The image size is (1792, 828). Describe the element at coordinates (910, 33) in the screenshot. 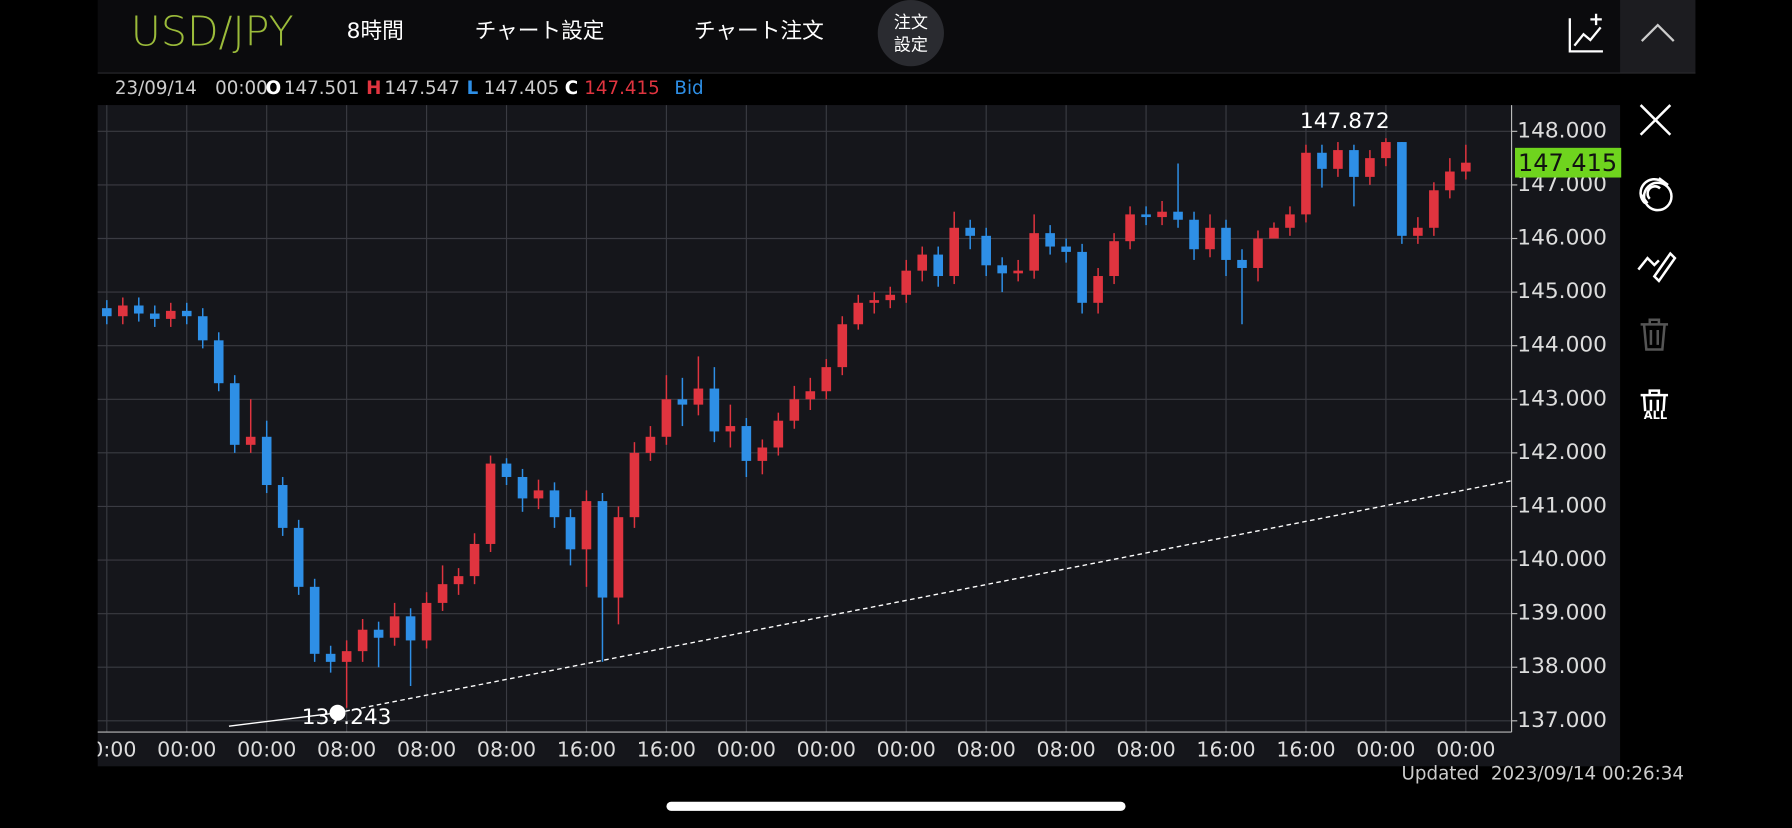

I see `order-settings-button` at that location.